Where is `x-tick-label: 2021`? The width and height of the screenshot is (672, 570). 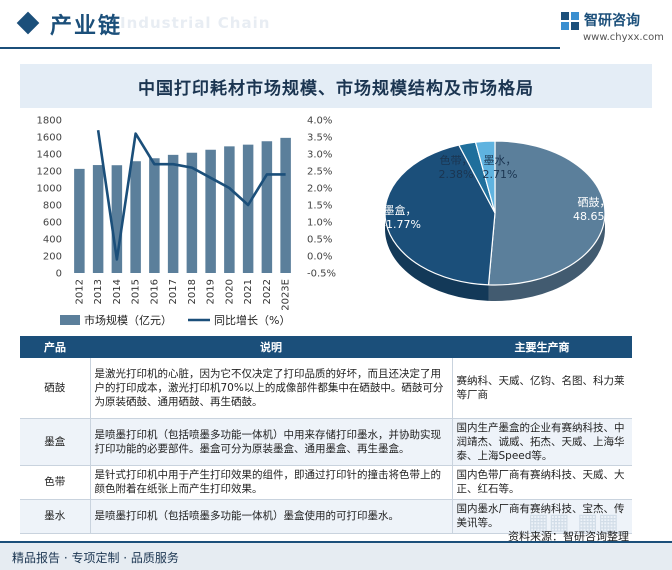 x-tick-label: 2021 is located at coordinates (248, 291).